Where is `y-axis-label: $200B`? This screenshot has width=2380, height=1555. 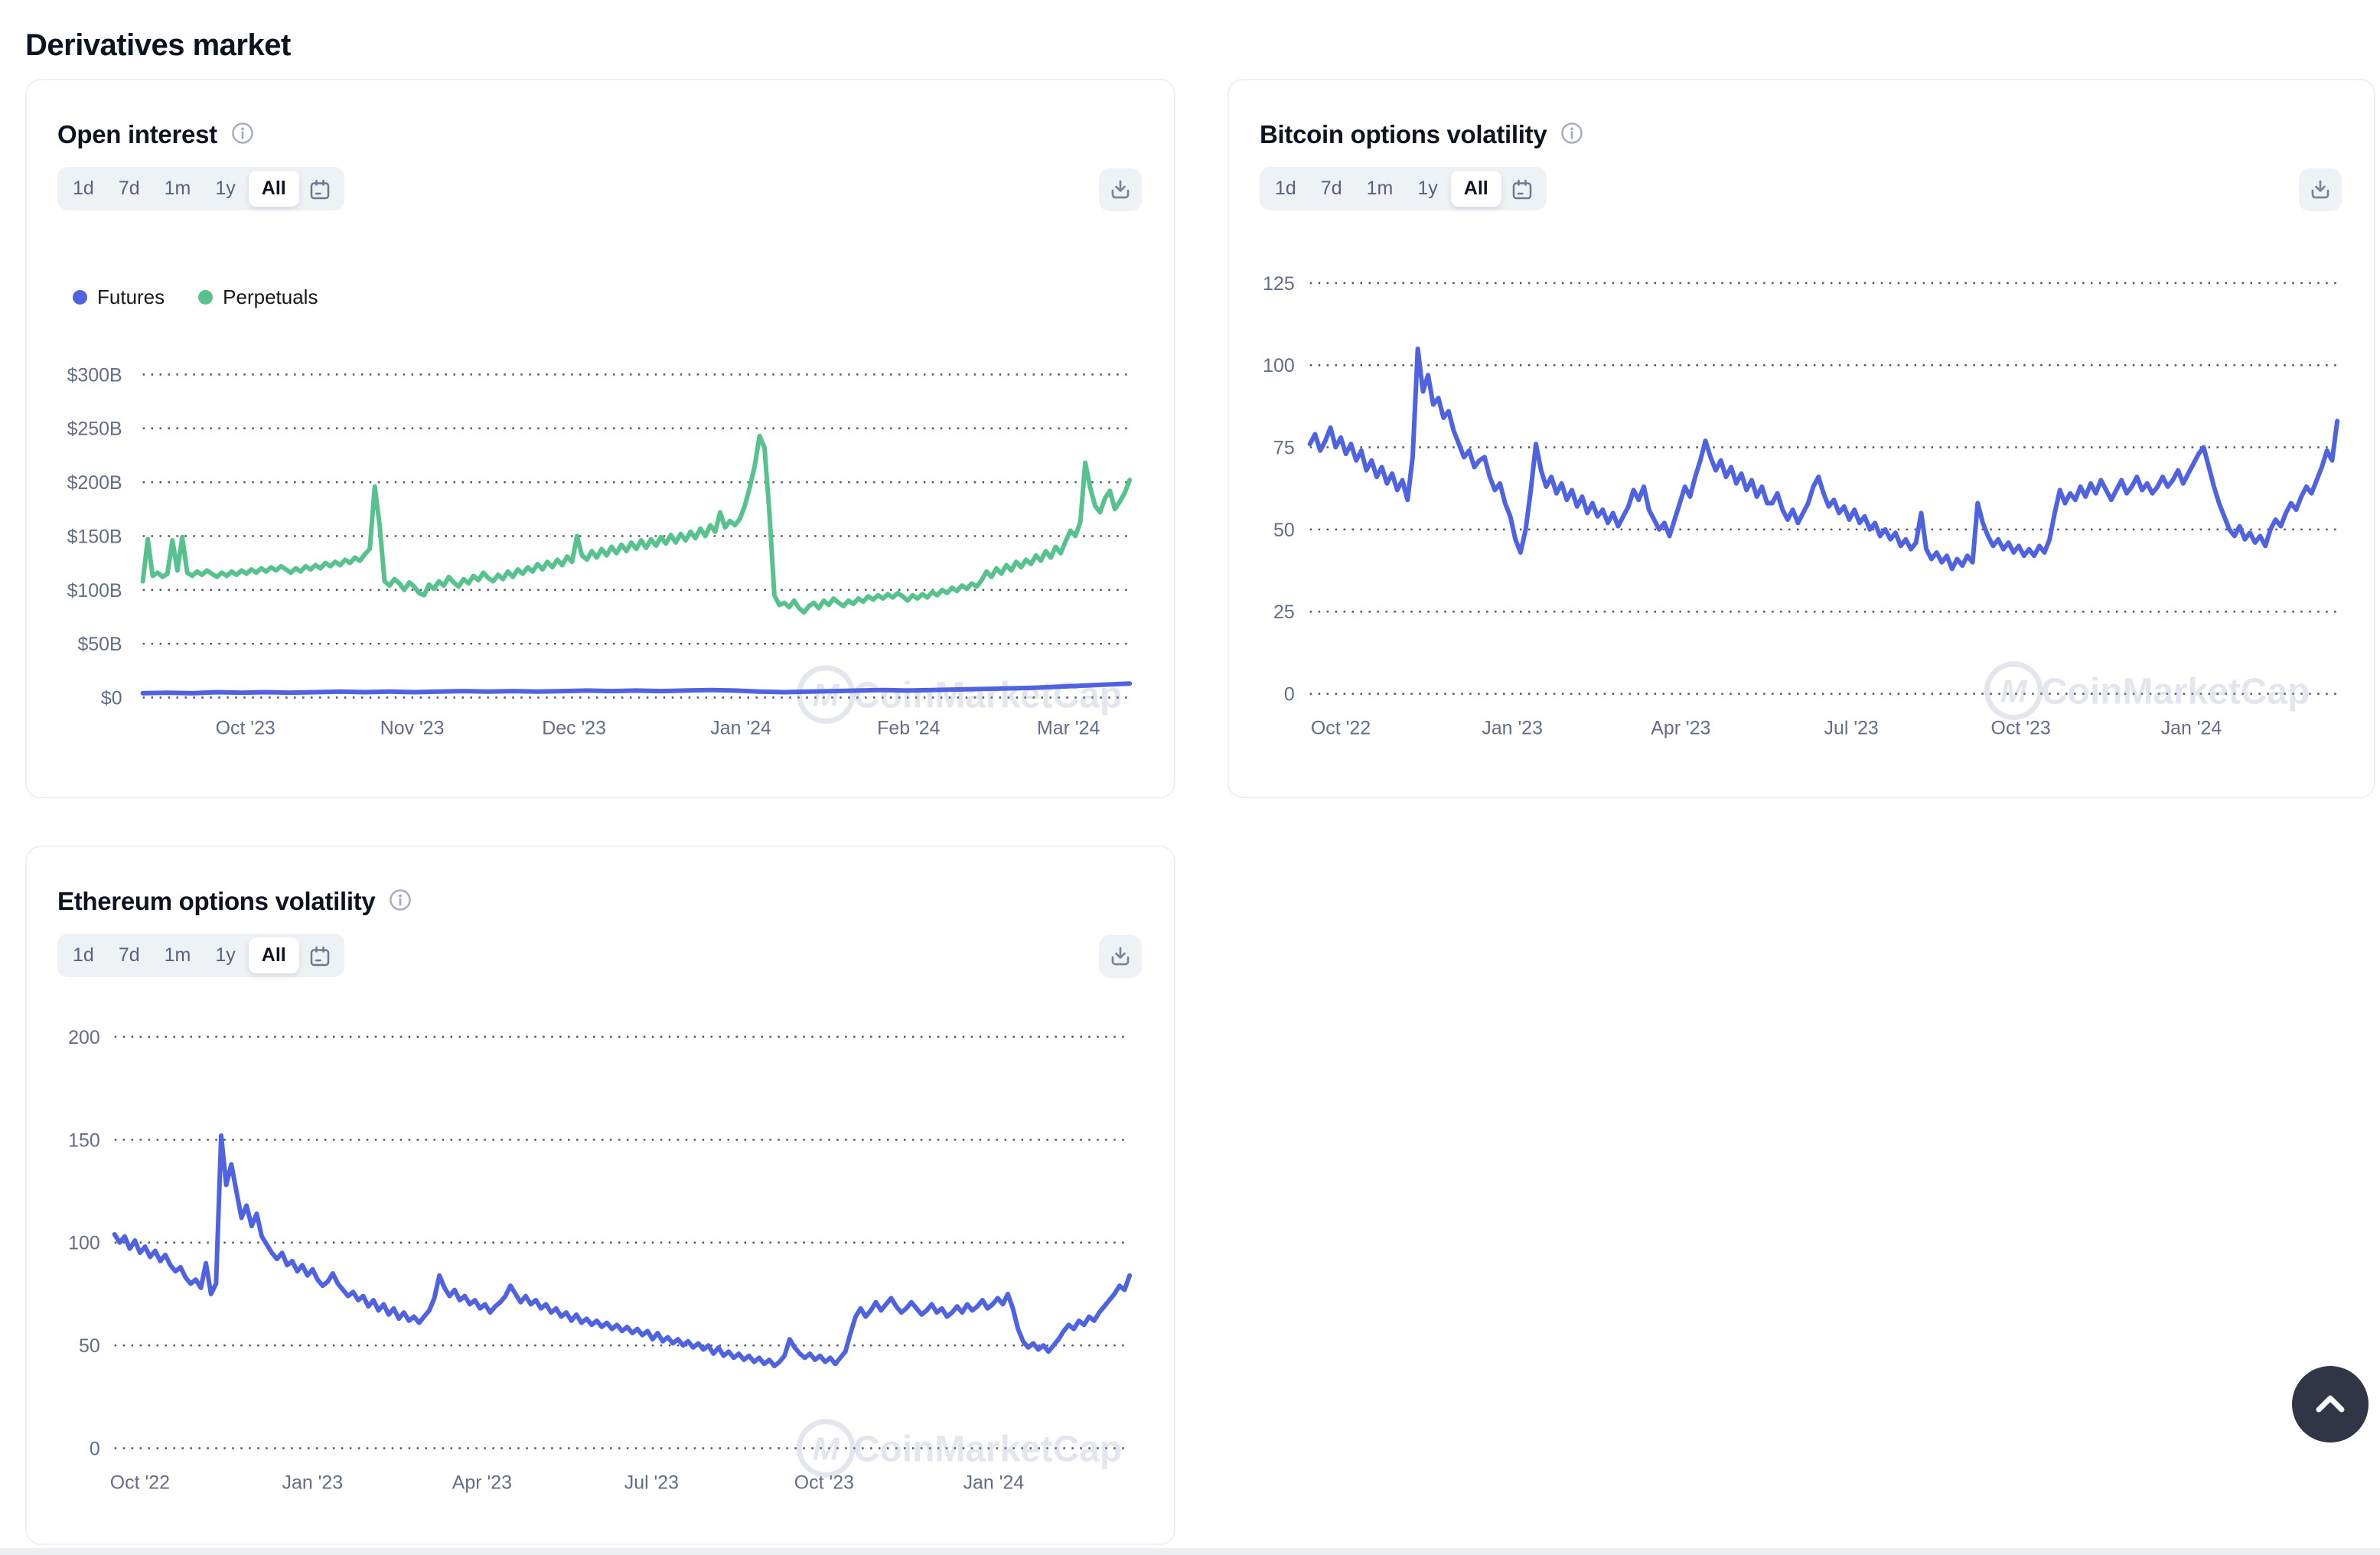
y-axis-label: $200B is located at coordinates (94, 483).